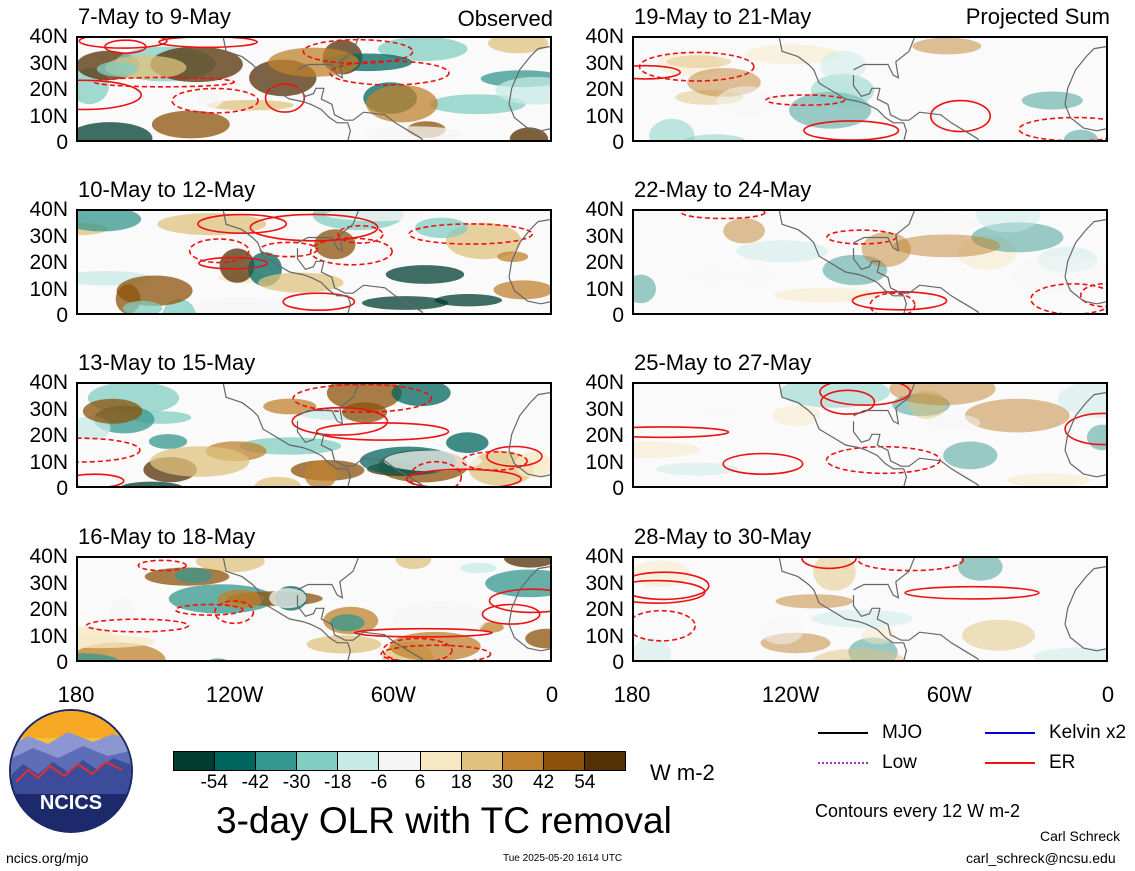 Image resolution: width=1135 pixels, height=871 pixels. What do you see at coordinates (461, 782) in the screenshot?
I see `colorbar-tick-label: 18` at bounding box center [461, 782].